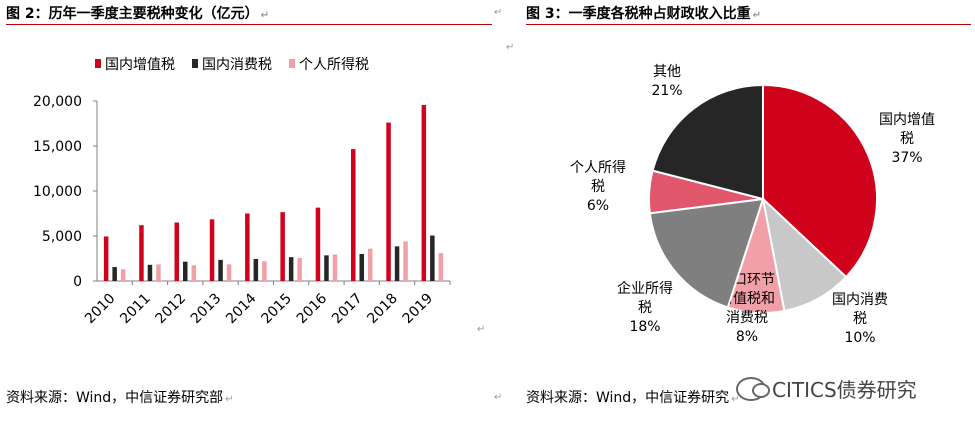 This screenshot has width=975, height=432. I want to click on pie-label-line: 18%, so click(644, 327).